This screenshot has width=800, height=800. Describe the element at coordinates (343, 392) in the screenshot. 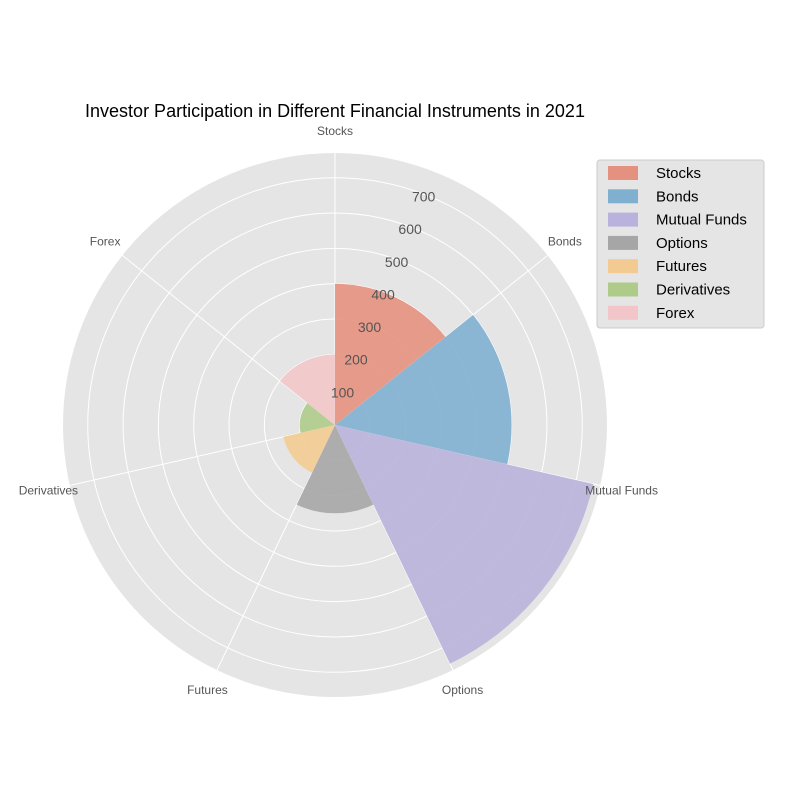

I see `radial-tick-label: 100` at that location.